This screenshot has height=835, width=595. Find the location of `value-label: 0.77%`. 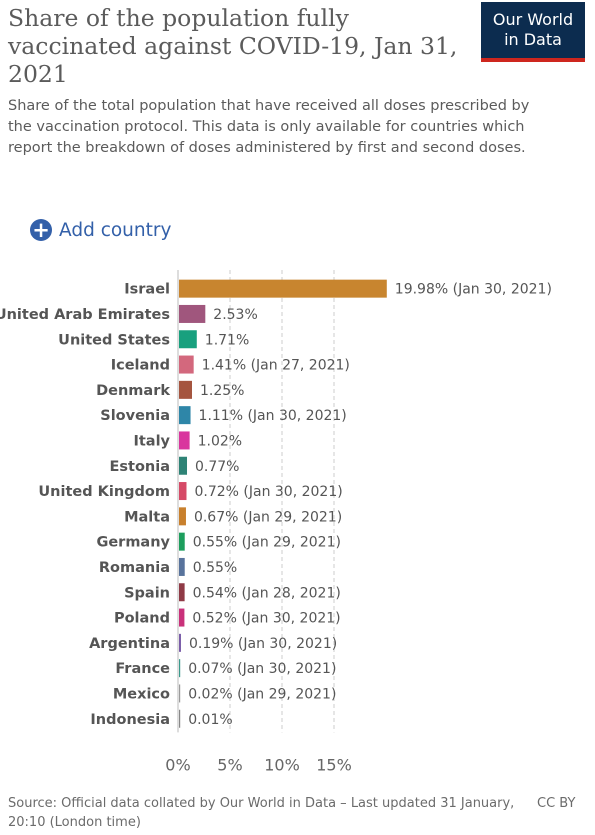

value-label: 0.77% is located at coordinates (217, 467).